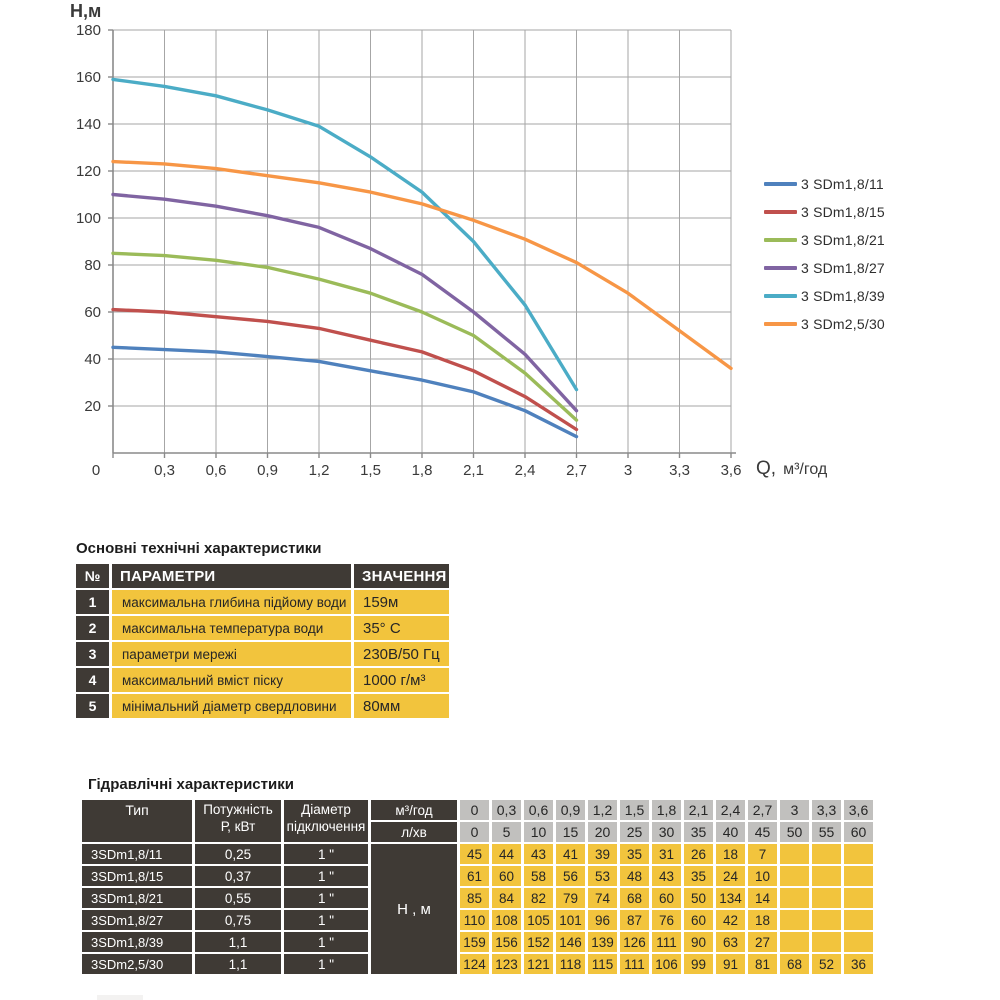 The width and height of the screenshot is (1000, 1000). Describe the element at coordinates (238, 920) in the screenshot. I see `pump-power: 0,75` at that location.